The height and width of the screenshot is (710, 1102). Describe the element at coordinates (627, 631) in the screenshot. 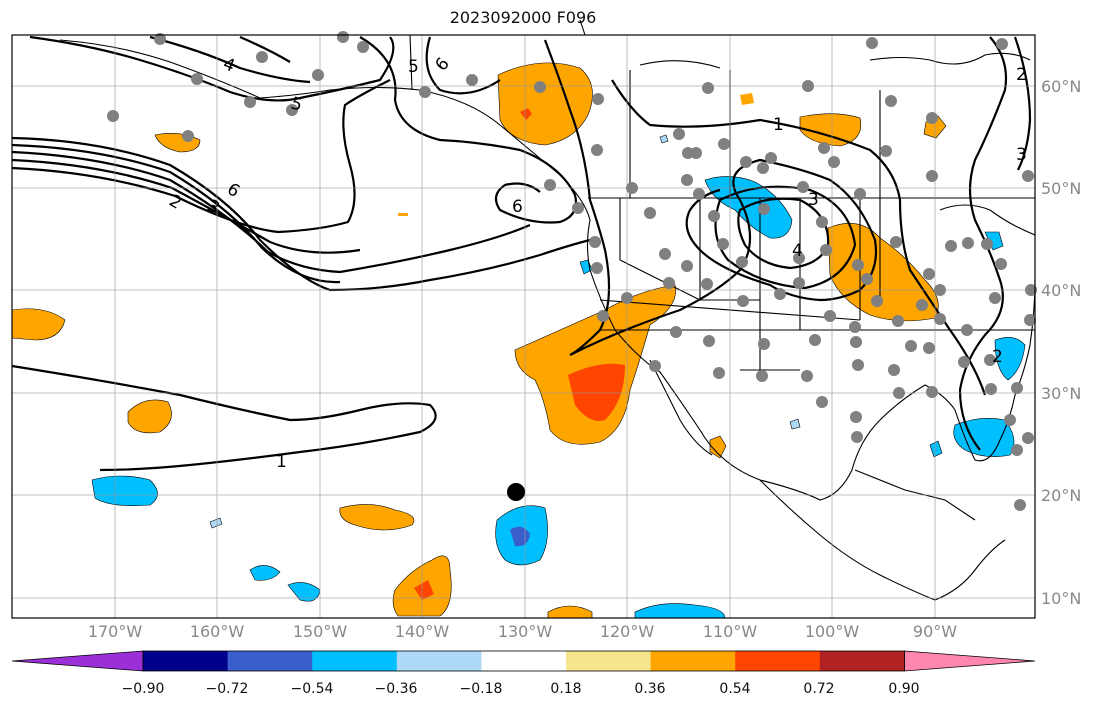

I see `lon-label: 120°W` at that location.